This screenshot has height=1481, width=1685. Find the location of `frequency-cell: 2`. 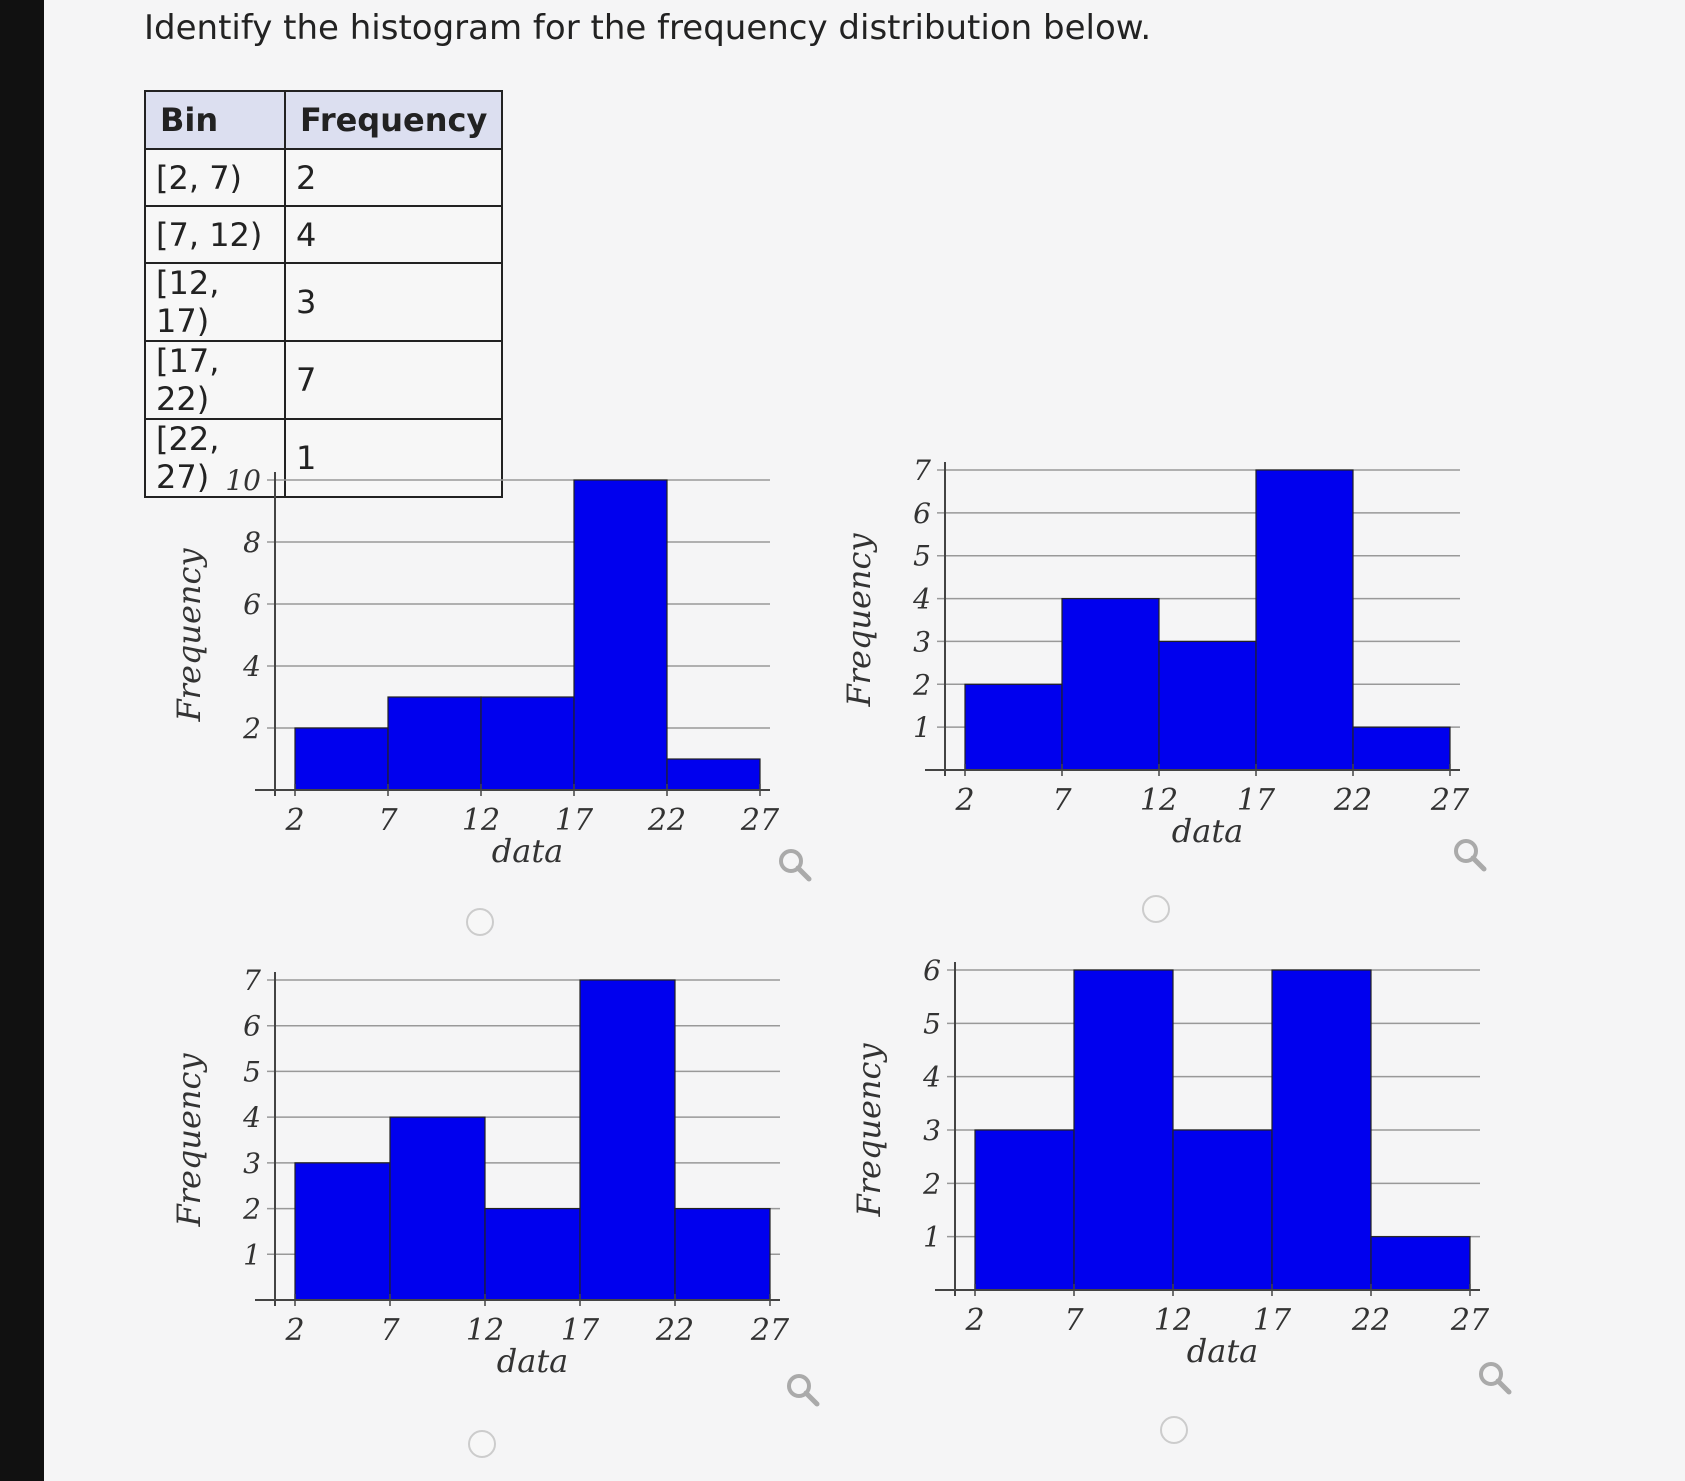

frequency-cell: 2 is located at coordinates (393, 177).